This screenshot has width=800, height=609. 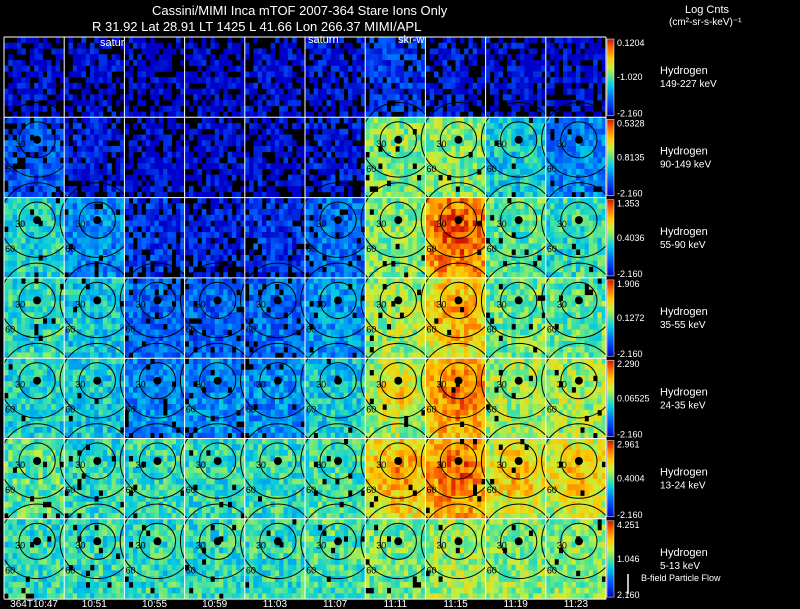 I want to click on time-tick-label: 11:23, so click(x=576, y=604).